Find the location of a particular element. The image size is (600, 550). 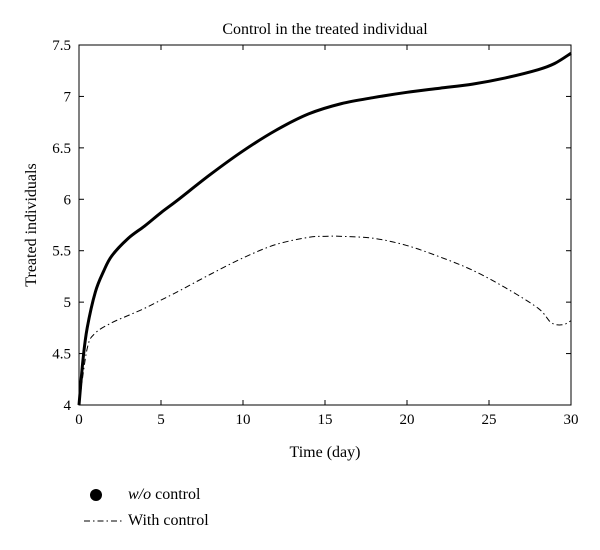

x-tick-label: 30 is located at coordinates (571, 420).